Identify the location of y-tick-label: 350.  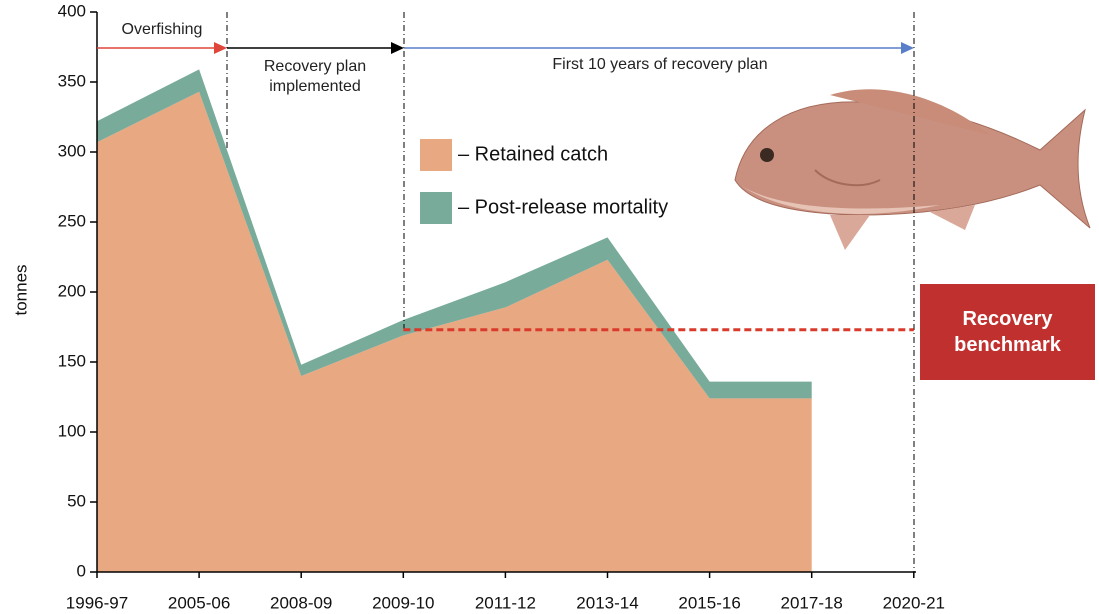
(72, 80).